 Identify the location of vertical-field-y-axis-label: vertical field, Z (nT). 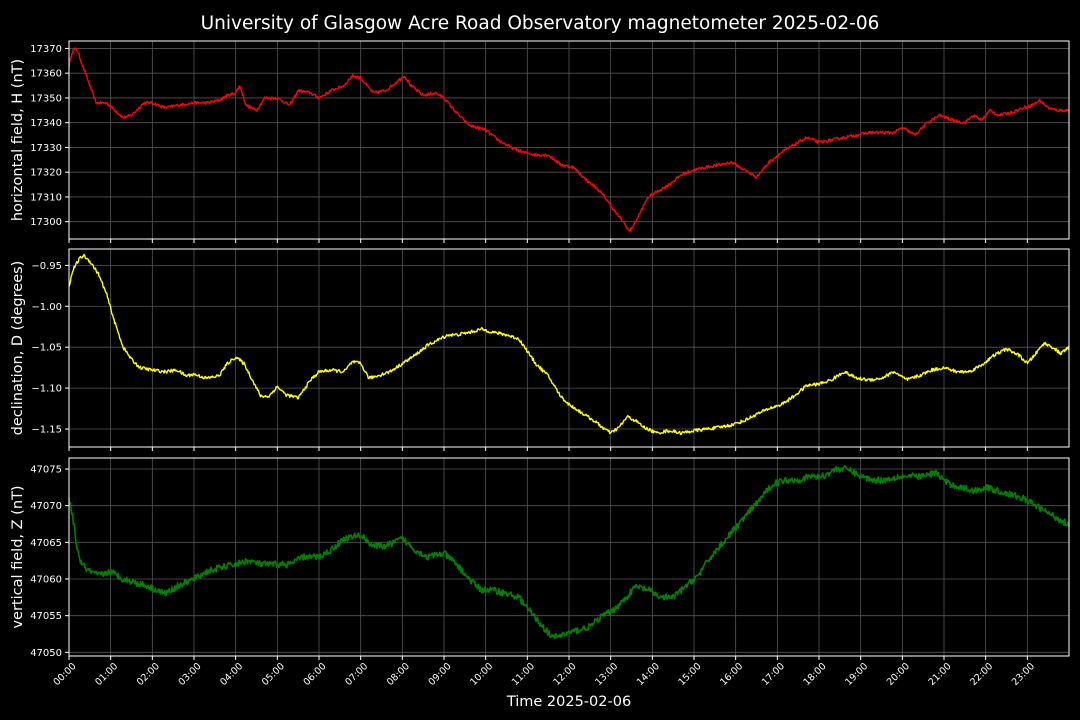
(18, 556).